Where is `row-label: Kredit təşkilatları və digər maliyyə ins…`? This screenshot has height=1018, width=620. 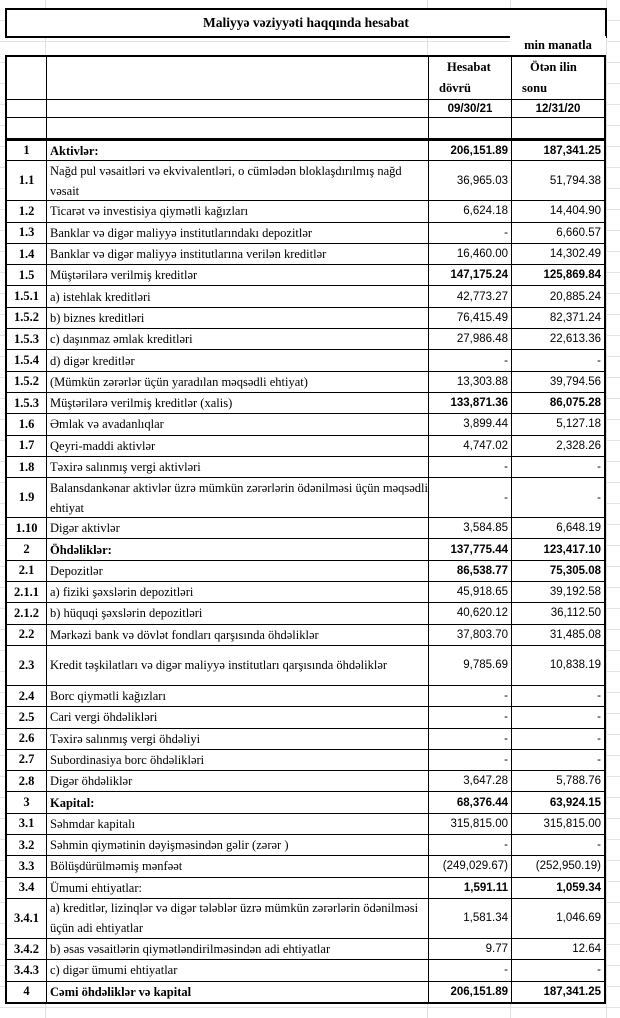
row-label: Kredit təşkilatları və digər maliyyə ins… is located at coordinates (238, 665).